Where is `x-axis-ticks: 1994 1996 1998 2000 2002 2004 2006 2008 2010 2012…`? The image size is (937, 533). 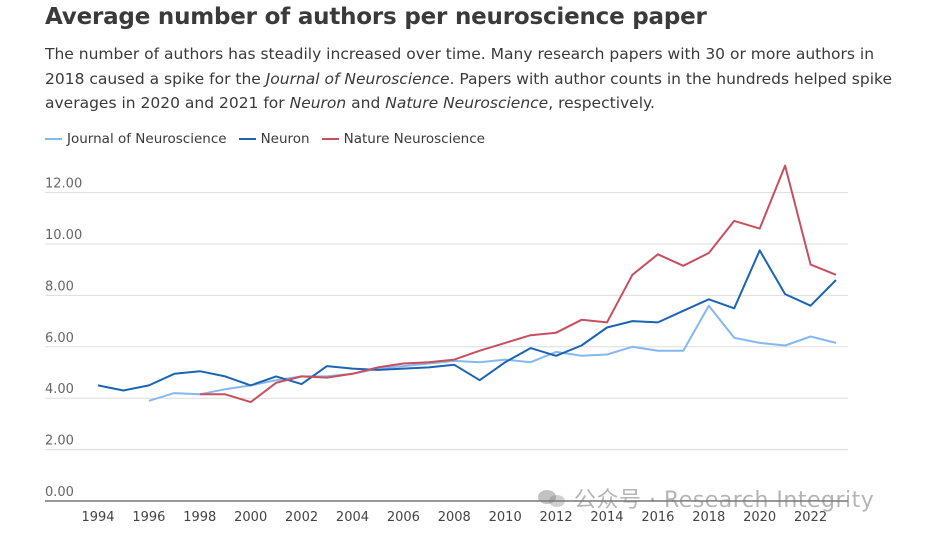
x-axis-ticks: 1994 1996 1998 2000 2002 2004 2006 2008 2010 2012… is located at coordinates (454, 517).